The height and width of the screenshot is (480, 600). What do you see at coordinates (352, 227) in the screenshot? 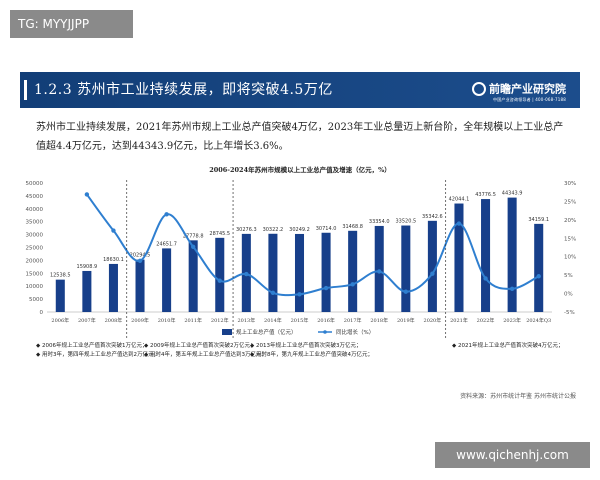
I see `bar-value-label: 31468.8` at bounding box center [352, 227].